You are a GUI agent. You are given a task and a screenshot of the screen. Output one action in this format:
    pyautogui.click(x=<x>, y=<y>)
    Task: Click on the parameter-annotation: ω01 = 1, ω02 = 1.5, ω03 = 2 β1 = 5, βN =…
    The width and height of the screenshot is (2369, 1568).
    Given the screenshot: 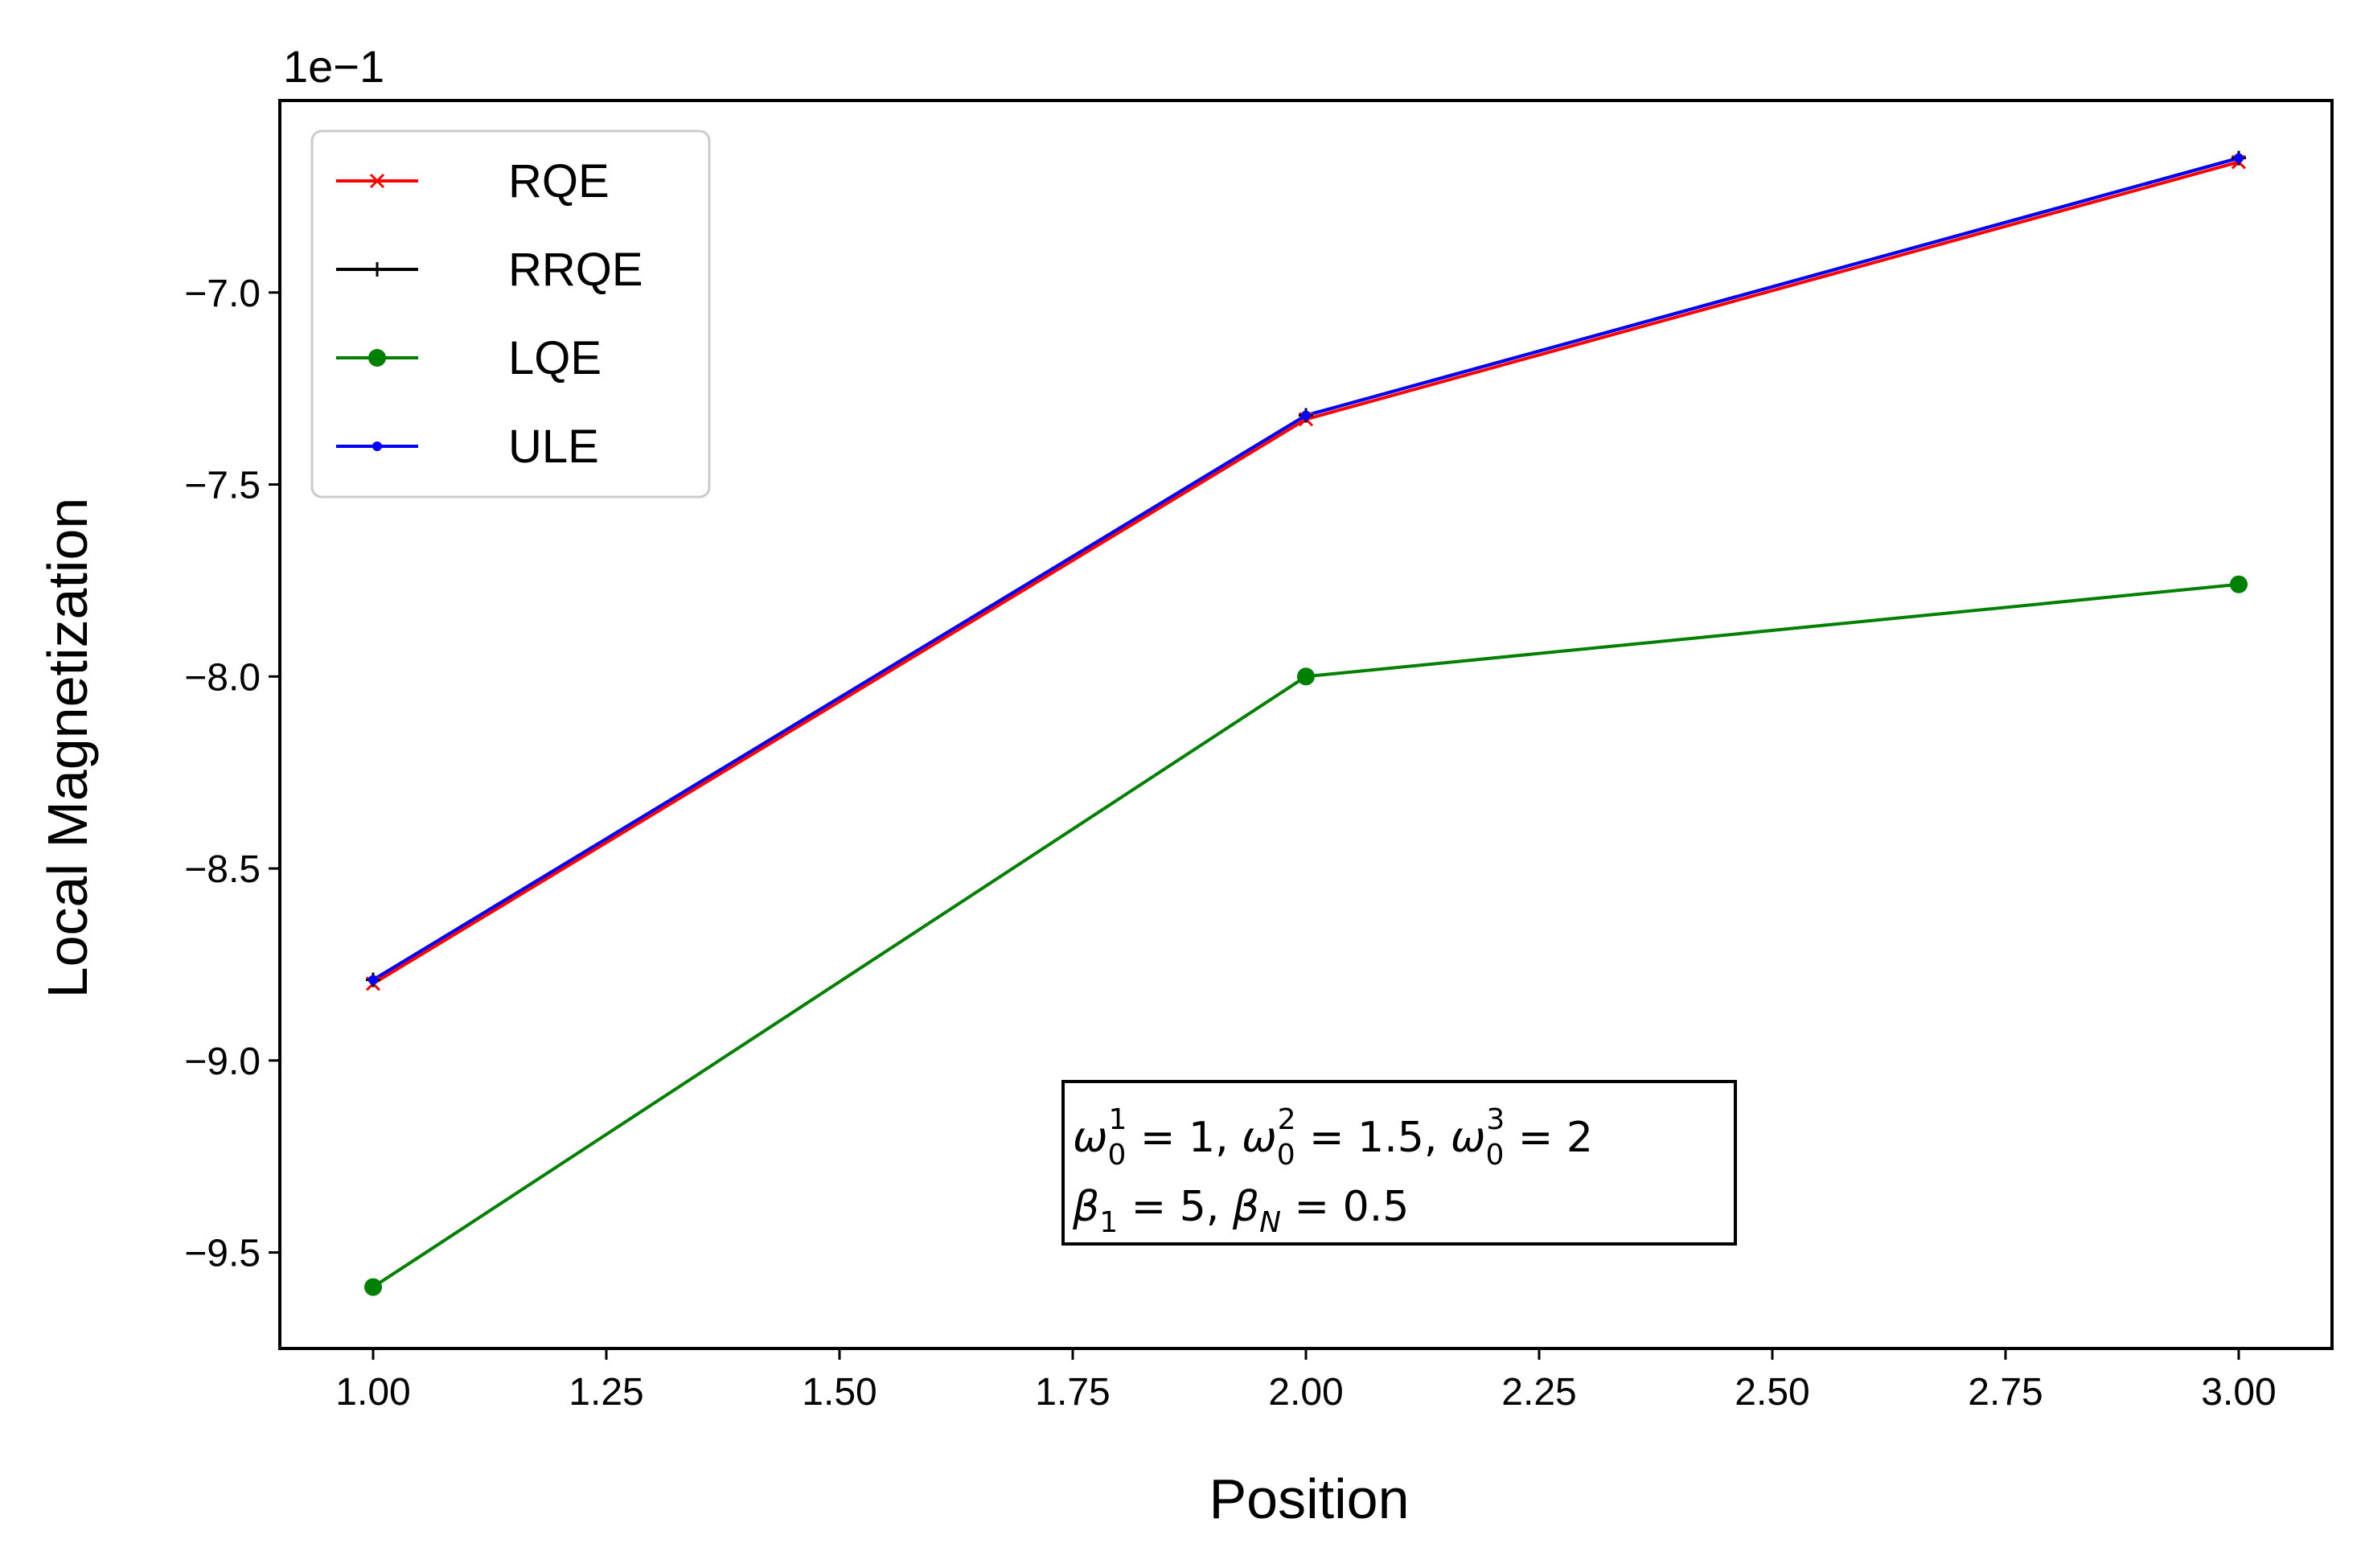 What is the action you would take?
    pyautogui.click(x=1399, y=1163)
    